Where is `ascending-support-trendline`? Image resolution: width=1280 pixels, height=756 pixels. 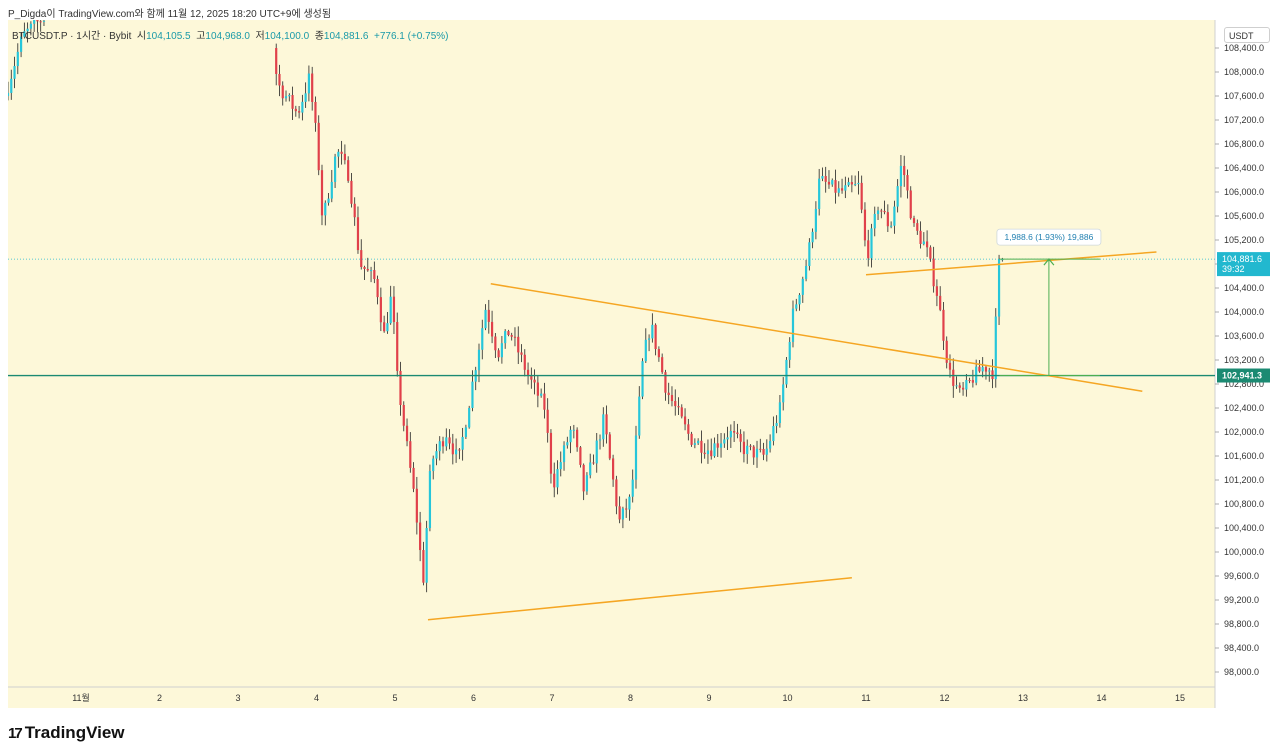 ascending-support-trendline is located at coordinates (639, 599).